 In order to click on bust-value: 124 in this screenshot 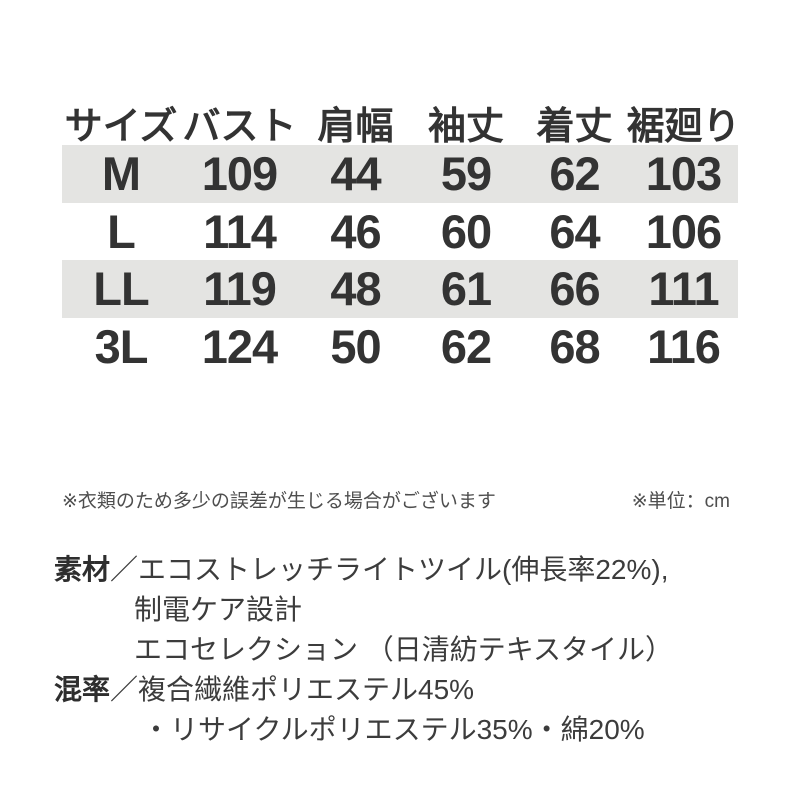, I will do `click(239, 346)`.